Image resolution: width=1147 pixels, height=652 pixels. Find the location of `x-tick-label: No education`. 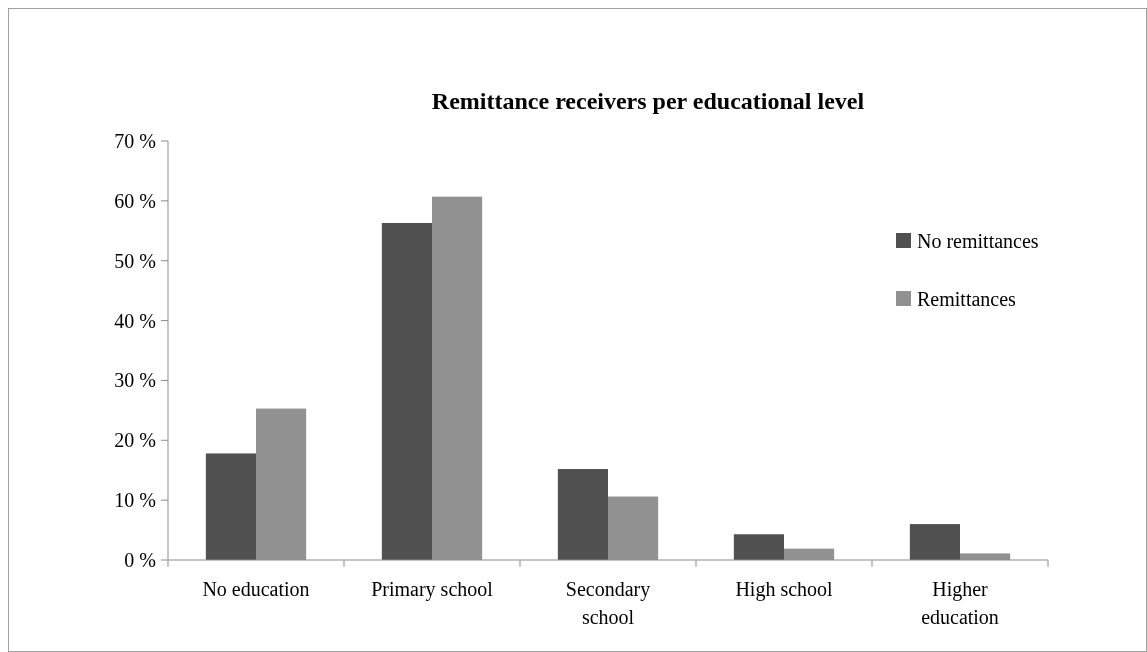

x-tick-label: No education is located at coordinates (256, 589).